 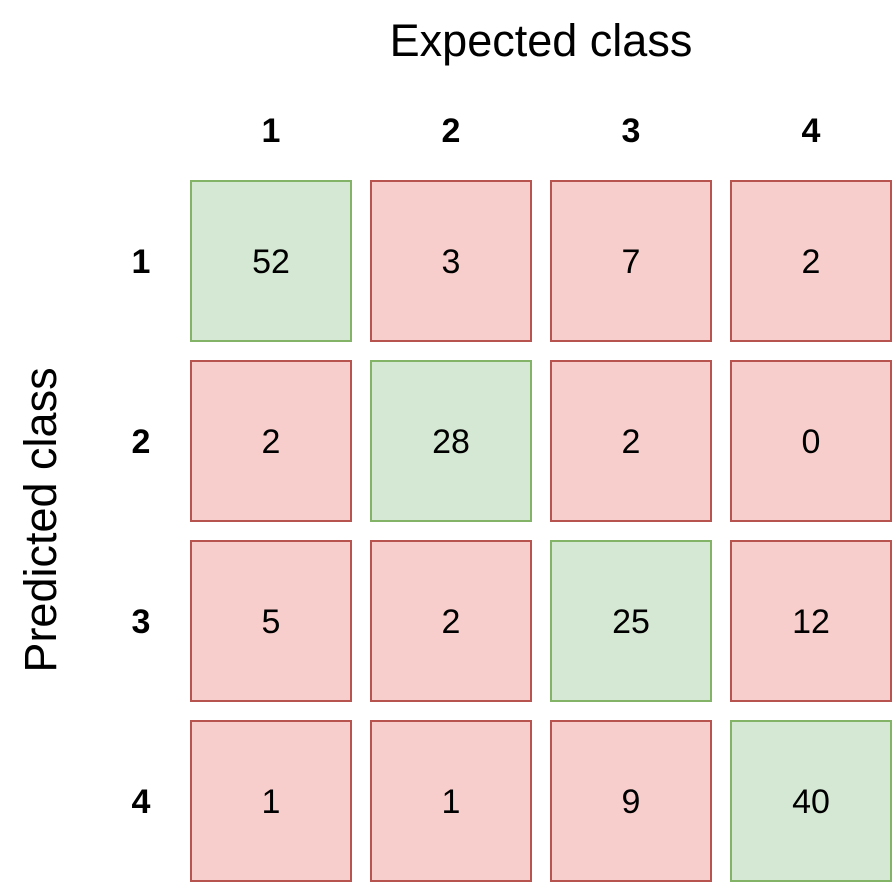 I want to click on cell-p3-e2, so click(x=451, y=621).